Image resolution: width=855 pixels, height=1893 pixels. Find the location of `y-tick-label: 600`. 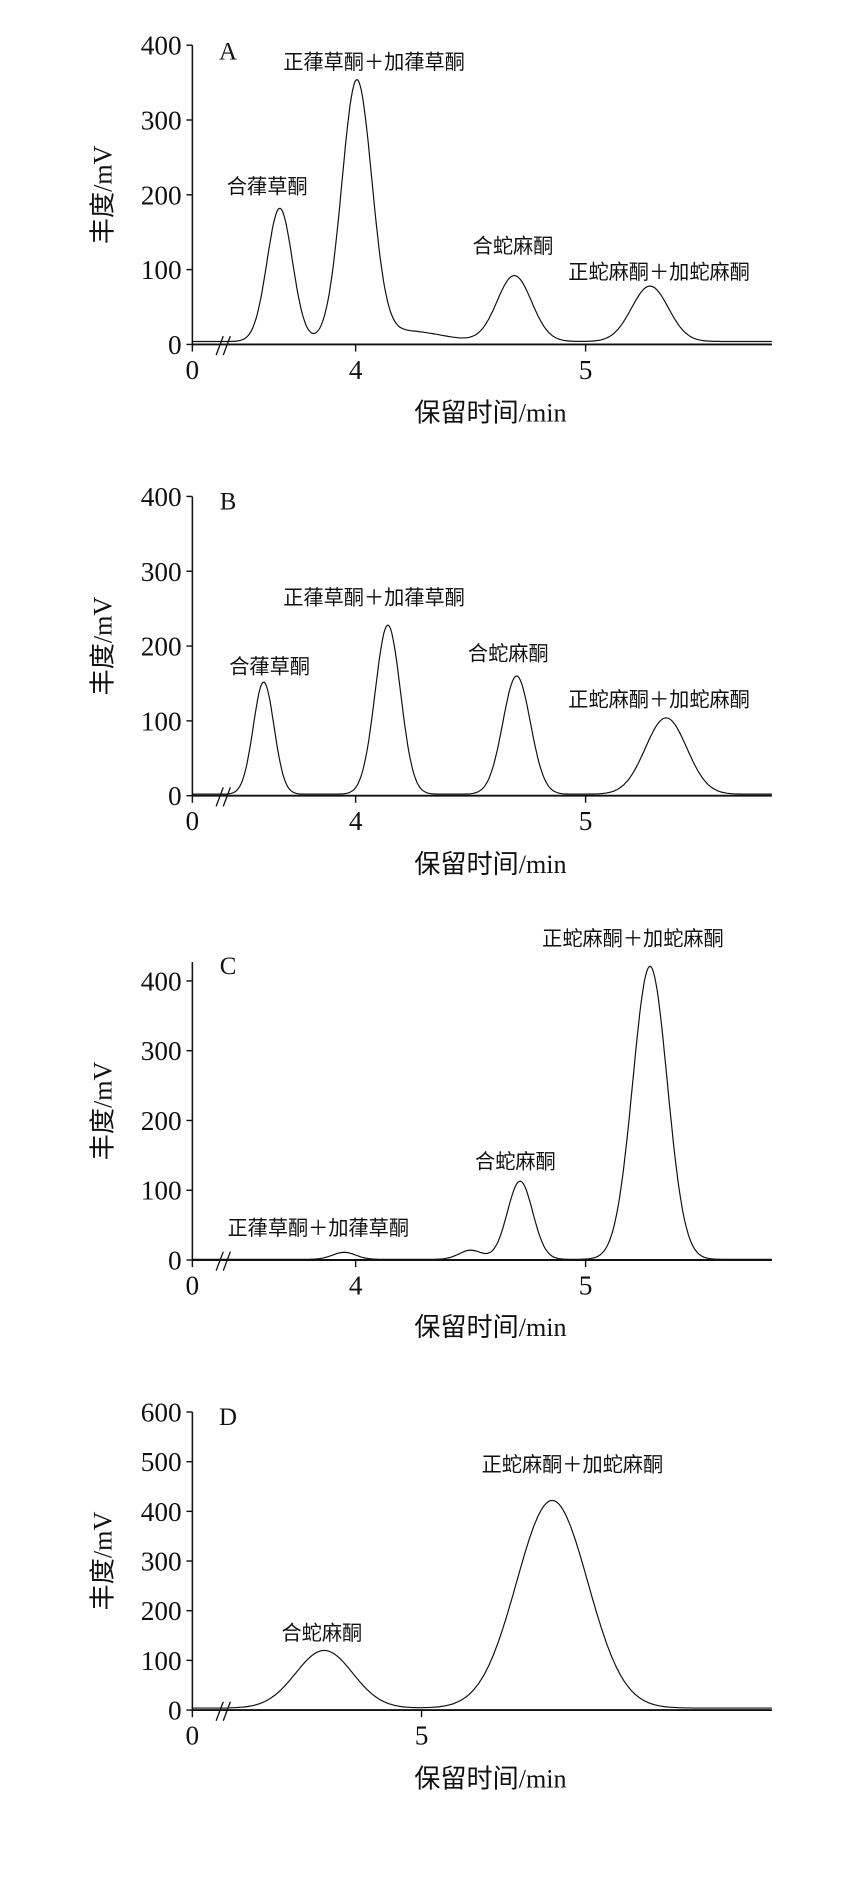

y-tick-label: 600 is located at coordinates (161, 1413).